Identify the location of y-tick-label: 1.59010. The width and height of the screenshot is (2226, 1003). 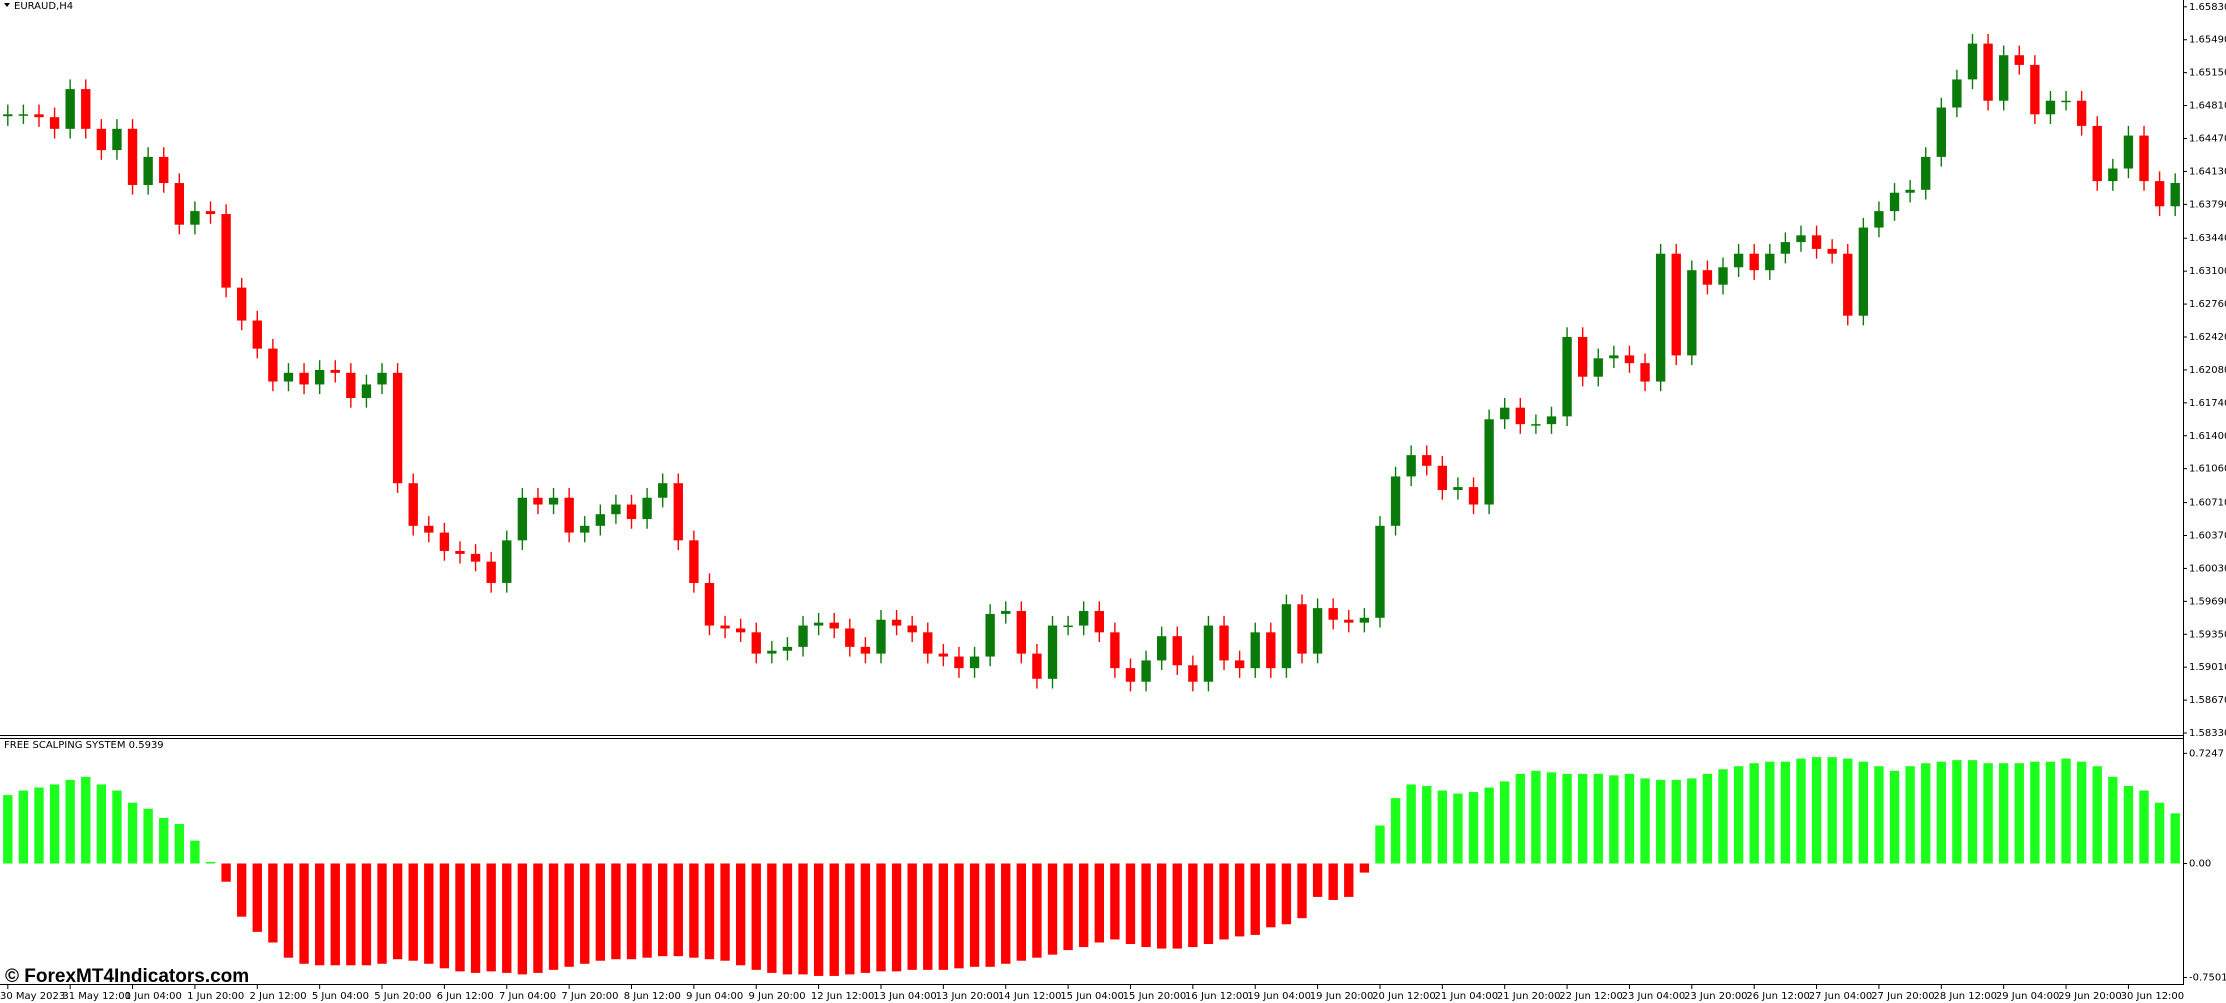
(2207, 667).